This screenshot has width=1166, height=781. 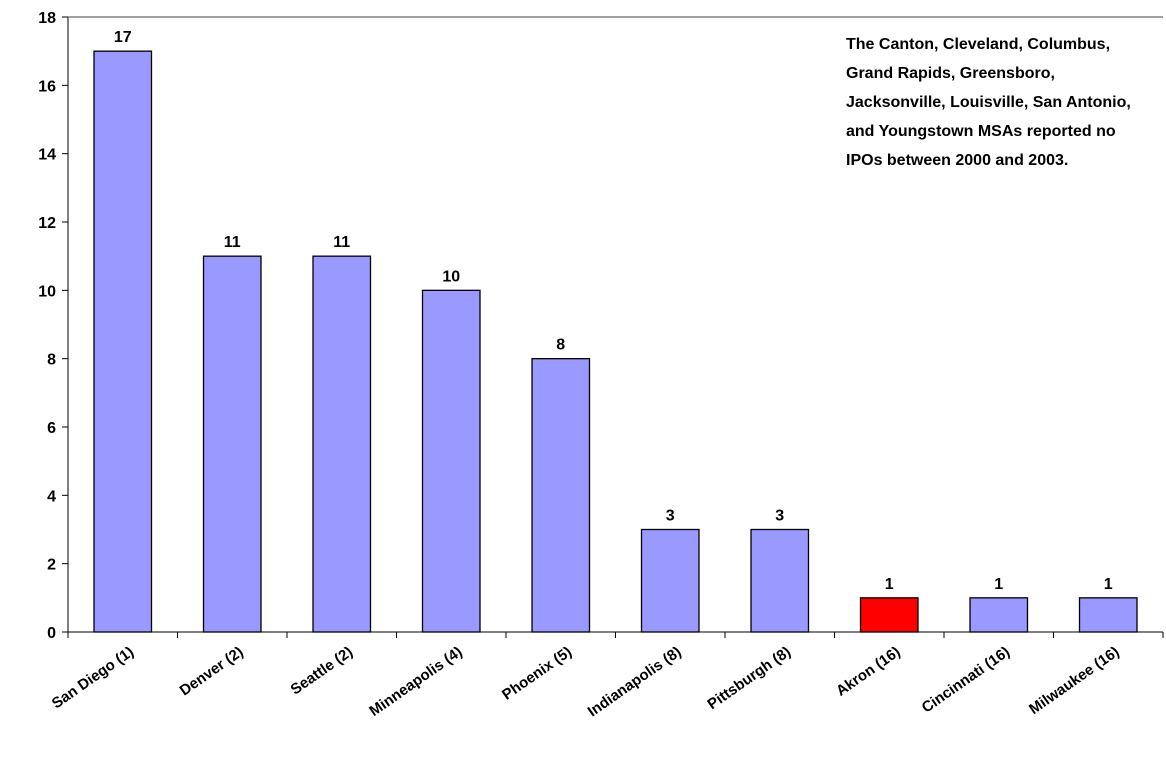 What do you see at coordinates (537, 673) in the screenshot?
I see `category-label: Phoenix (5)` at bounding box center [537, 673].